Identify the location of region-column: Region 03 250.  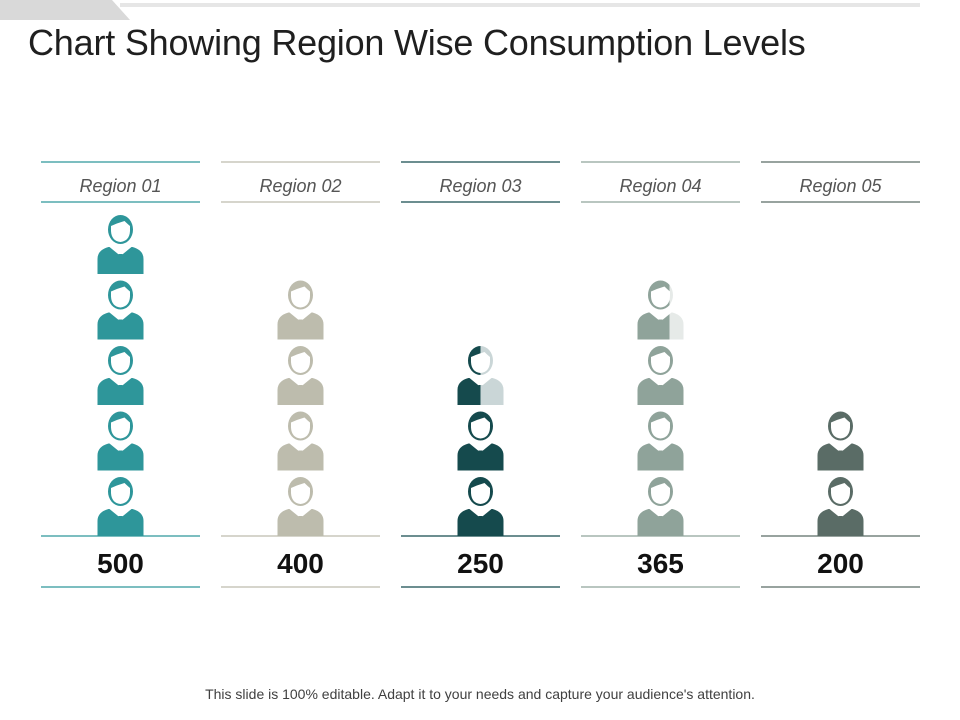
(480, 374).